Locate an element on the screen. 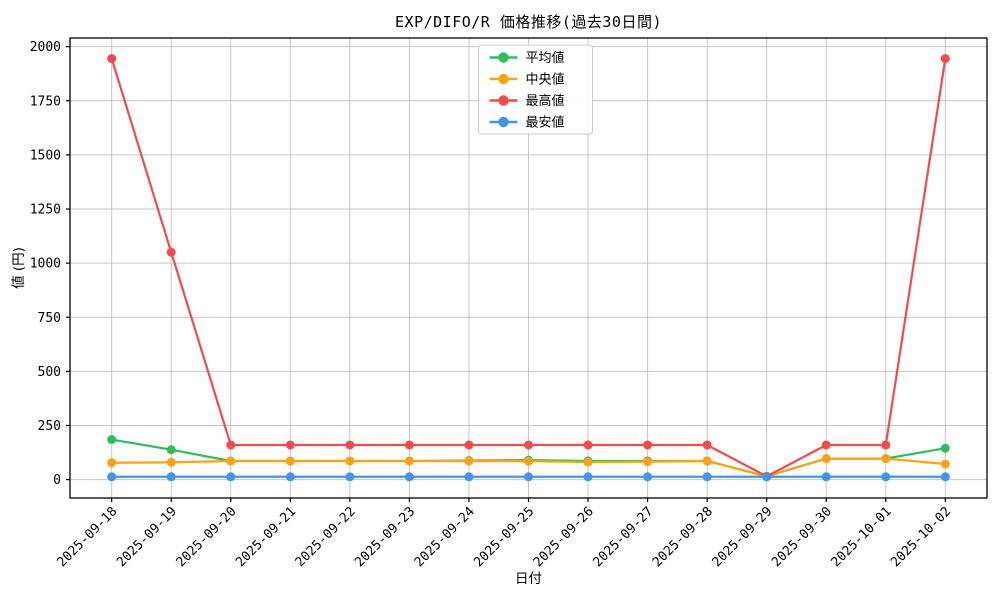  legend-label: 平均値 is located at coordinates (545, 58).